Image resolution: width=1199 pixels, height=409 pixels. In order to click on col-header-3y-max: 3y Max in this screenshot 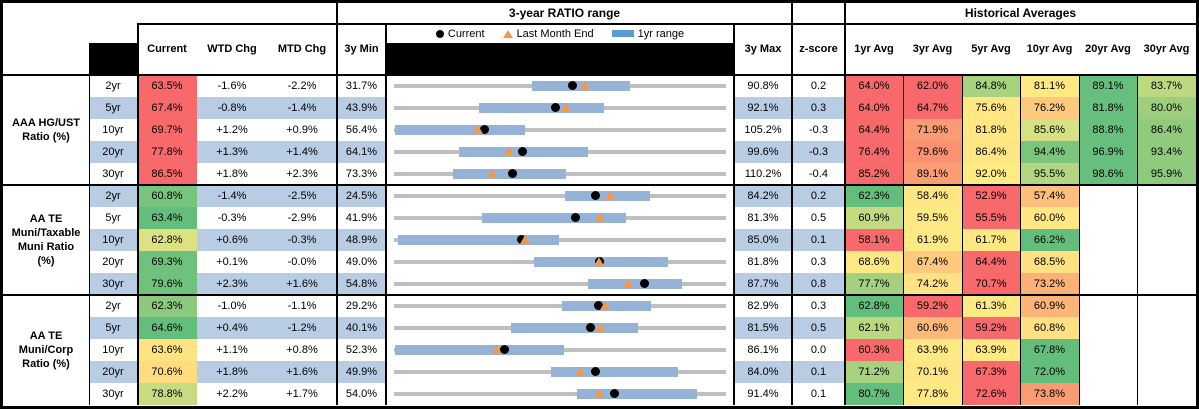, I will do `click(763, 49)`.